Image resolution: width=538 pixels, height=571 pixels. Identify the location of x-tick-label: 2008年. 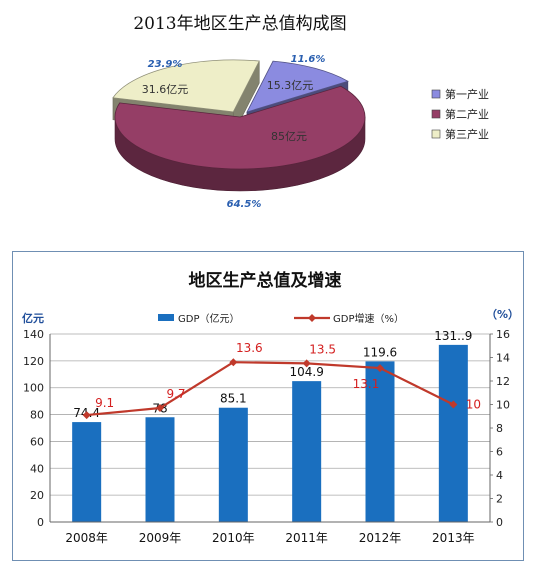
(86, 538).